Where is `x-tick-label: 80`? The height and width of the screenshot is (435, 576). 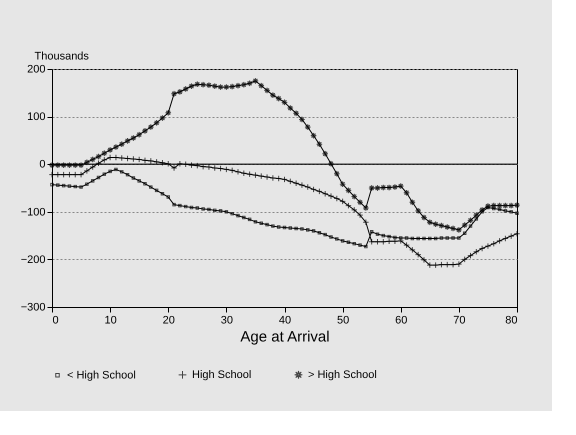 x-tick-label: 80 is located at coordinates (511, 320).